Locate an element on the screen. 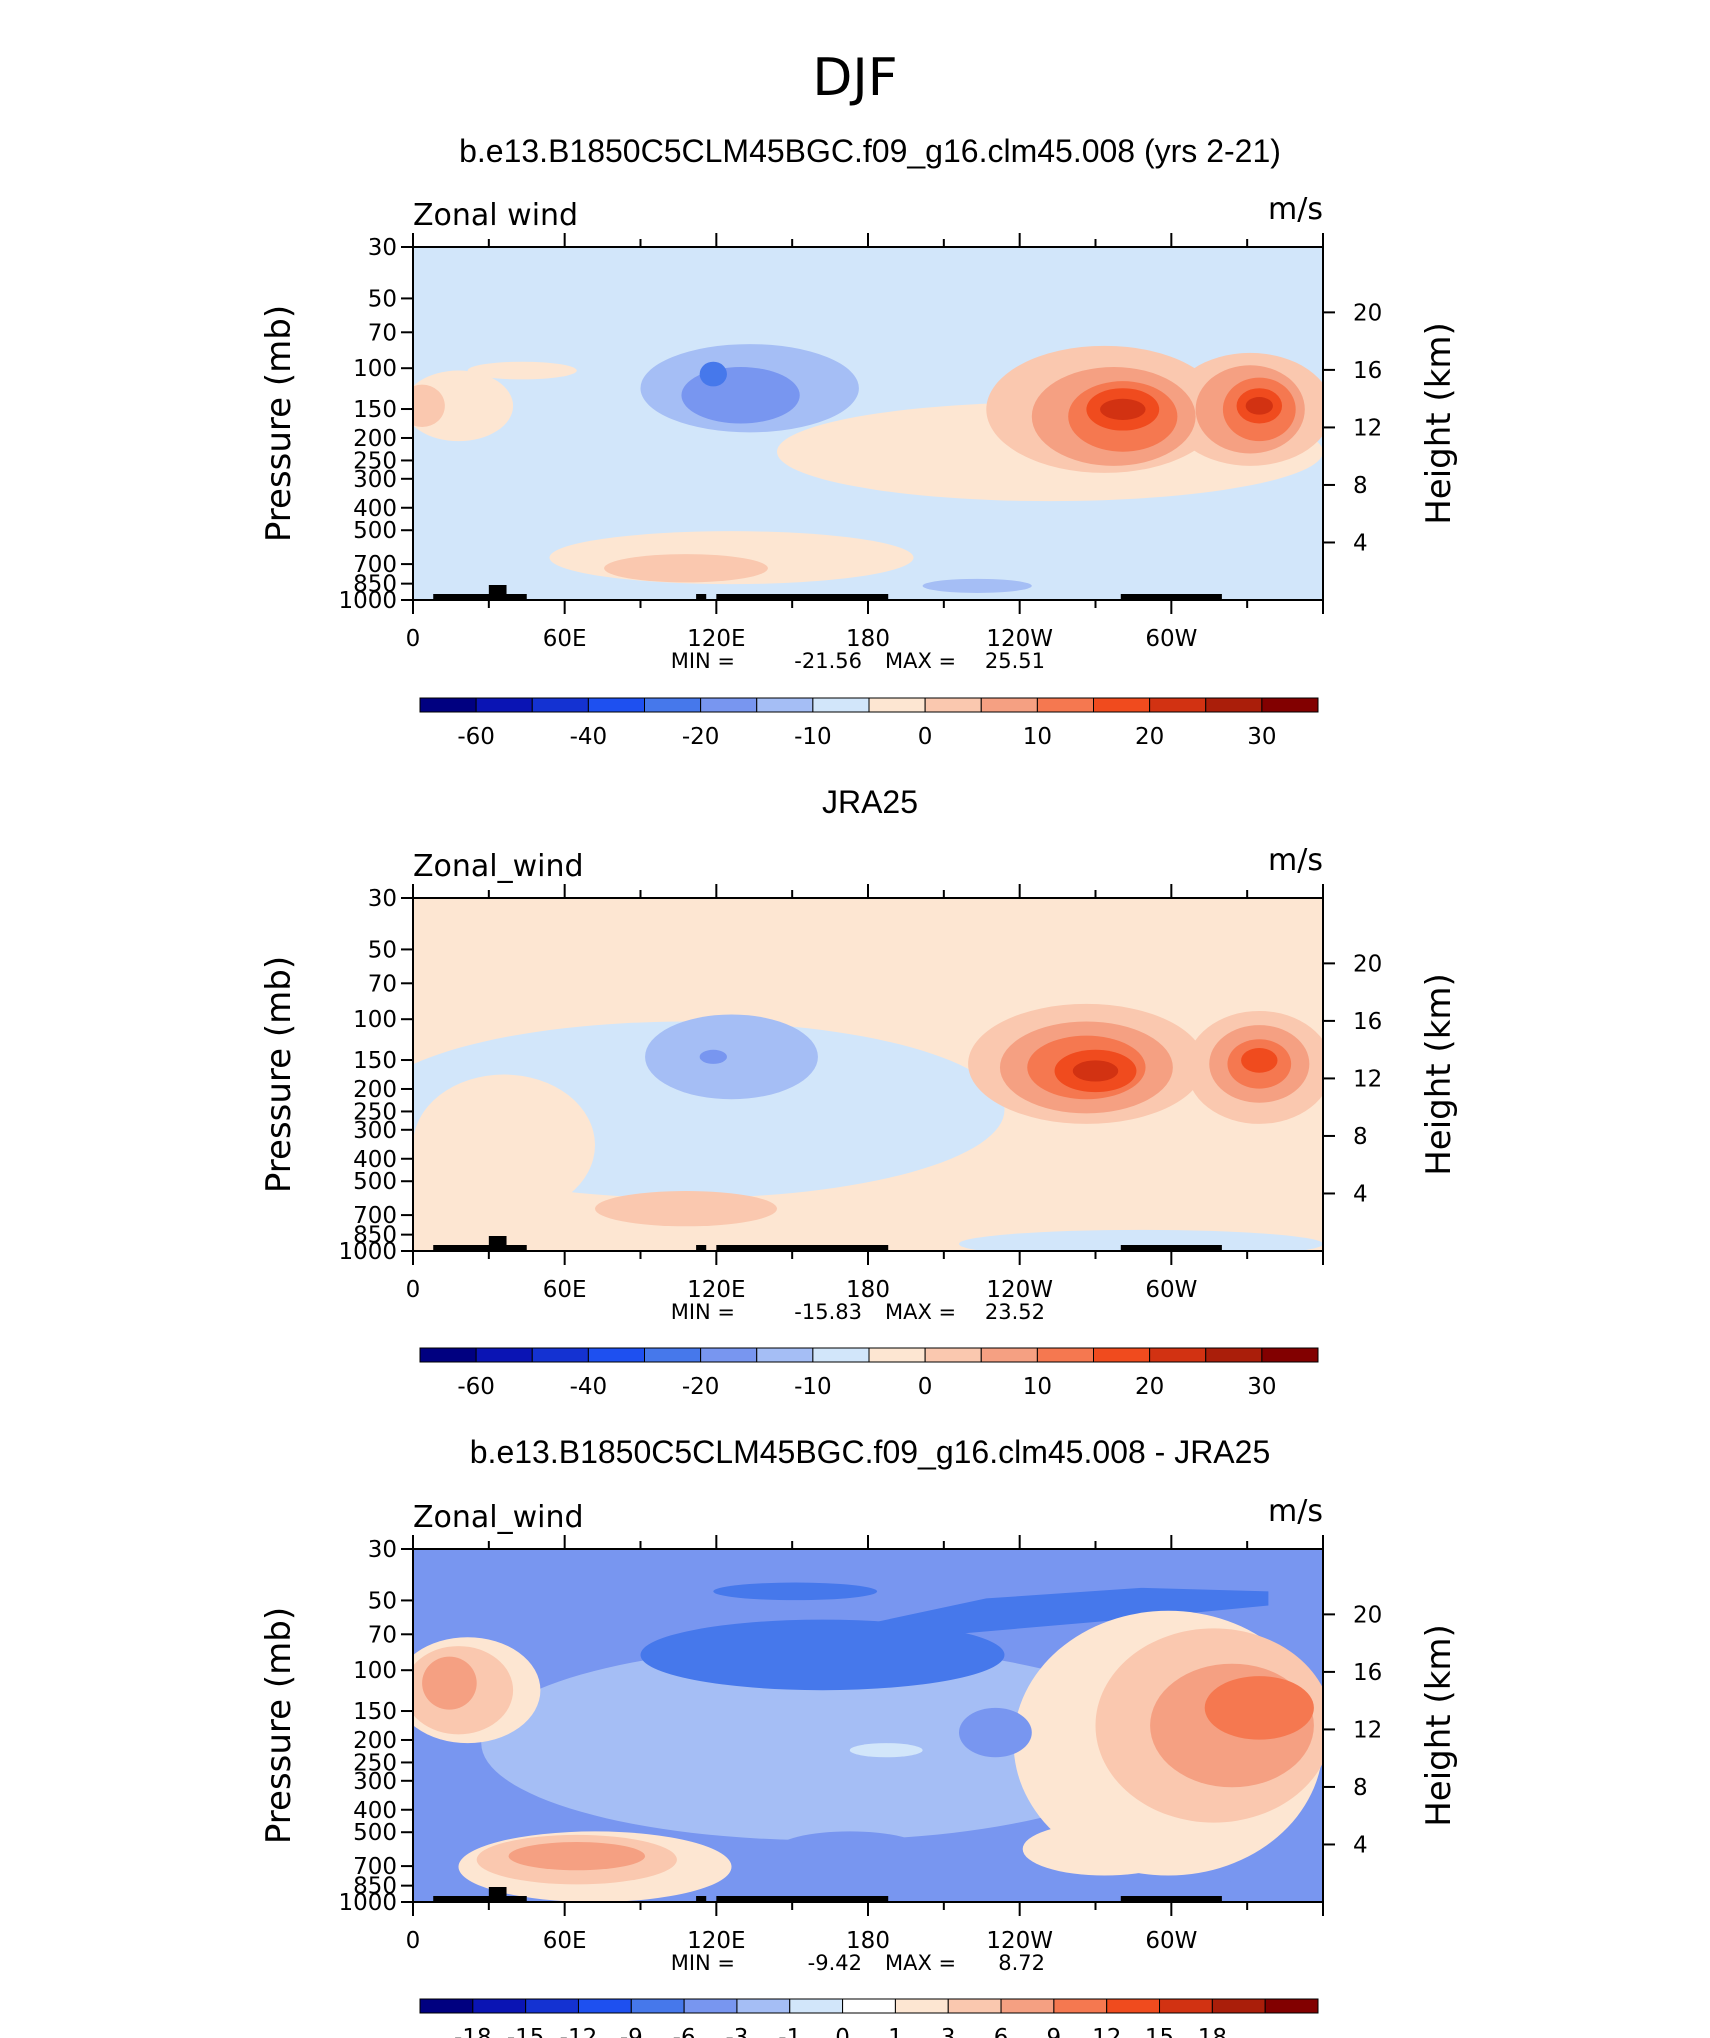  x-tick-label: 60E is located at coordinates (565, 1290).